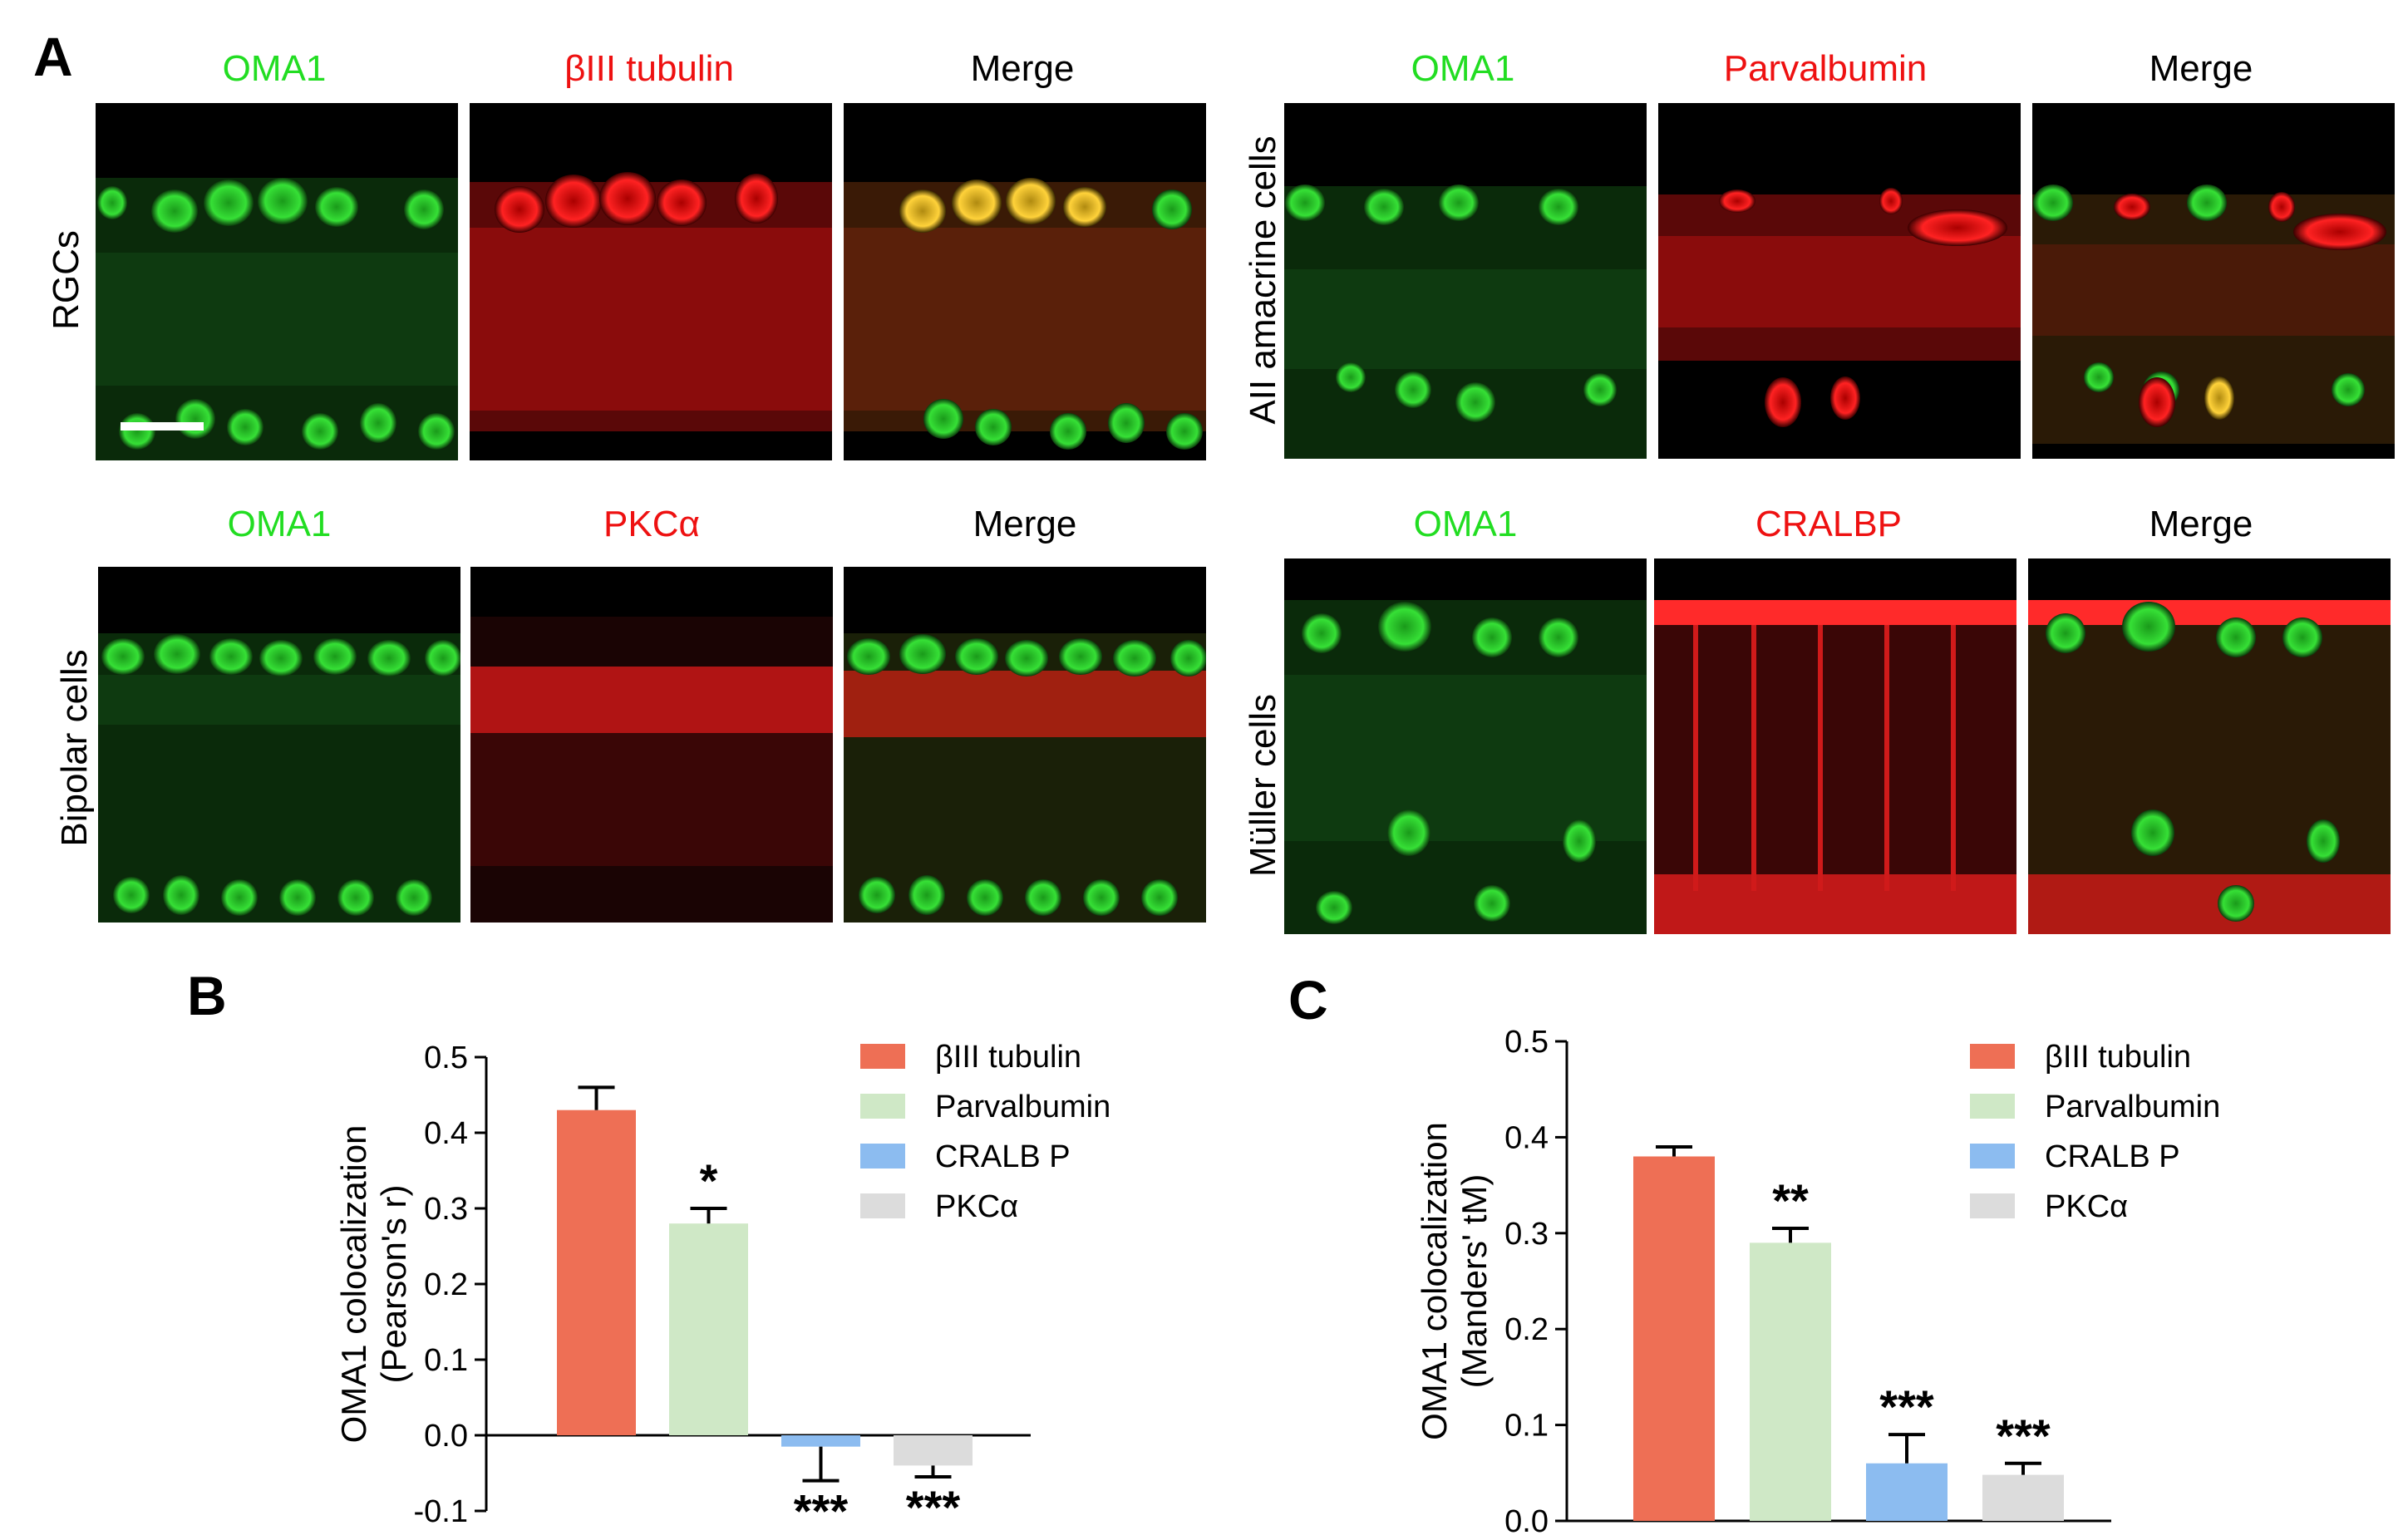 Image resolution: width=2403 pixels, height=1540 pixels. I want to click on rgc-label-tubulin: βIII tubulin, so click(649, 68).